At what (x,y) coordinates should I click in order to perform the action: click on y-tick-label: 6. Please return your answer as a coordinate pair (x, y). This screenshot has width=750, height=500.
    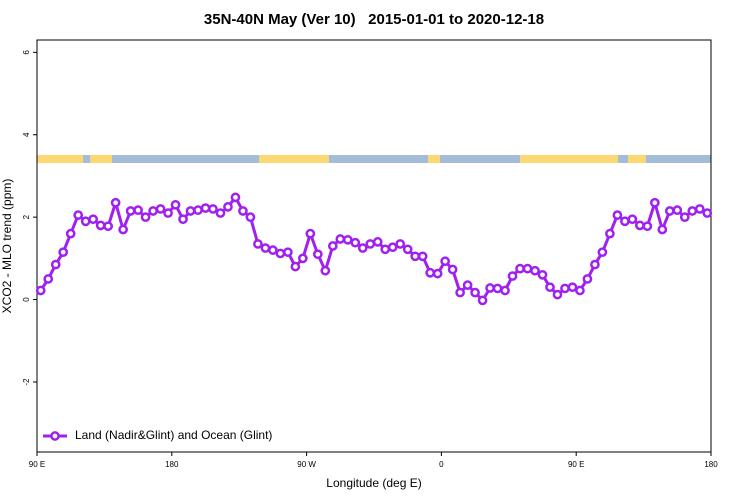
    Looking at the image, I should click on (26, 52).